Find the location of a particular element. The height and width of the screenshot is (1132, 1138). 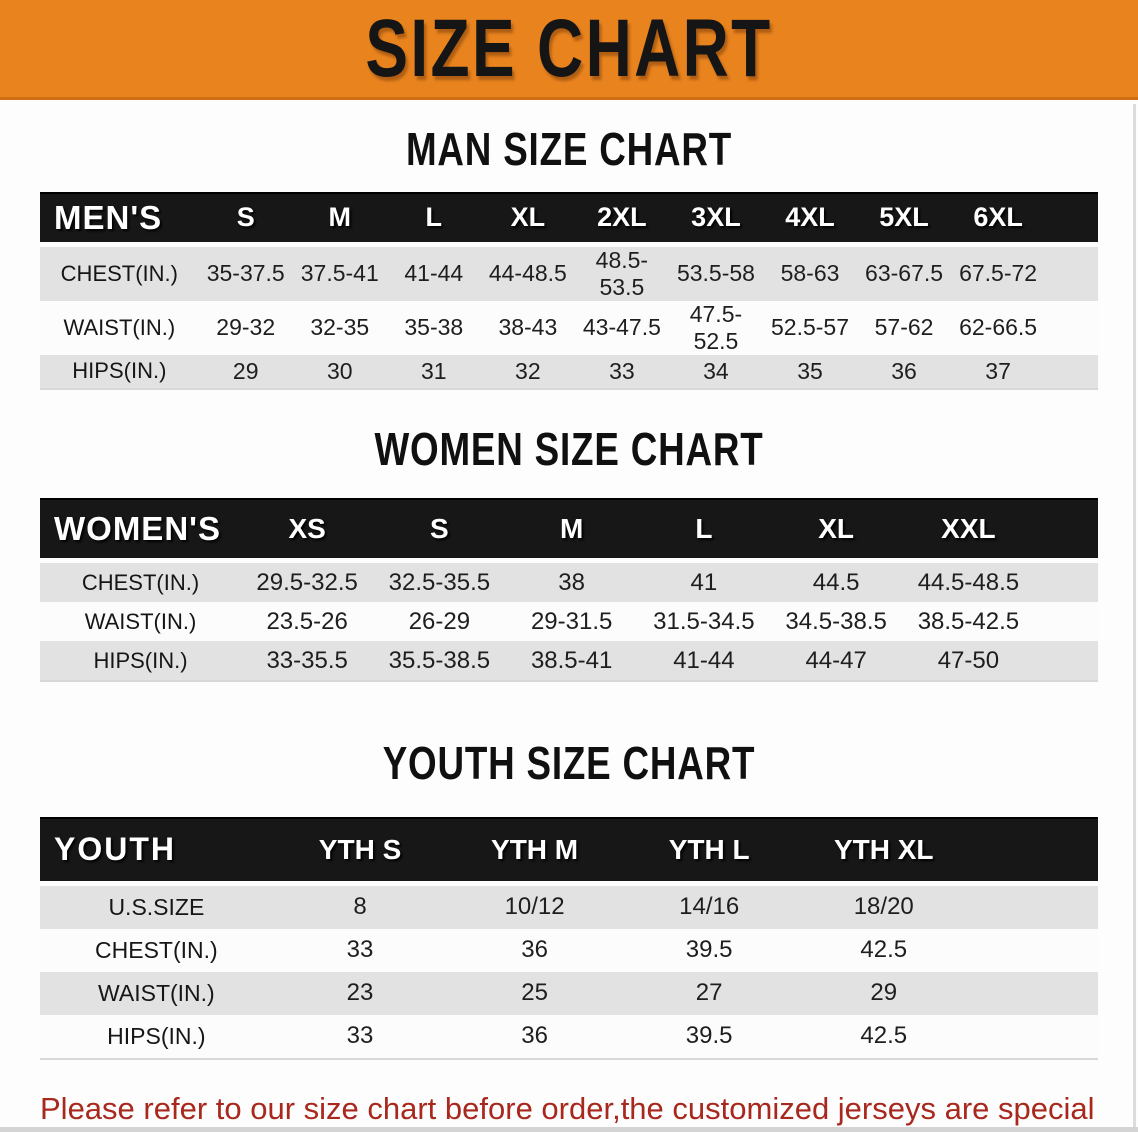

size-value-cell: 39.5 is located at coordinates (709, 950).